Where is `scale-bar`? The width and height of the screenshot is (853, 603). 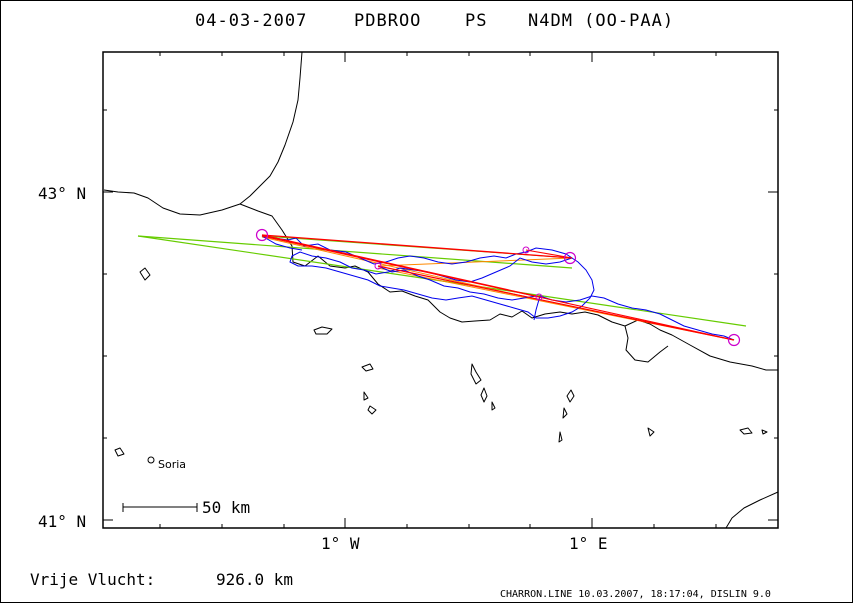
scale-bar is located at coordinates (160, 507).